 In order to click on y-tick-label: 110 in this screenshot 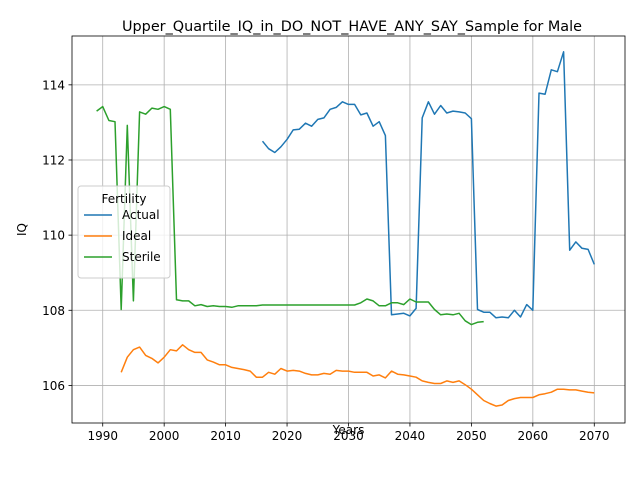, I will do `click(53, 236)`.